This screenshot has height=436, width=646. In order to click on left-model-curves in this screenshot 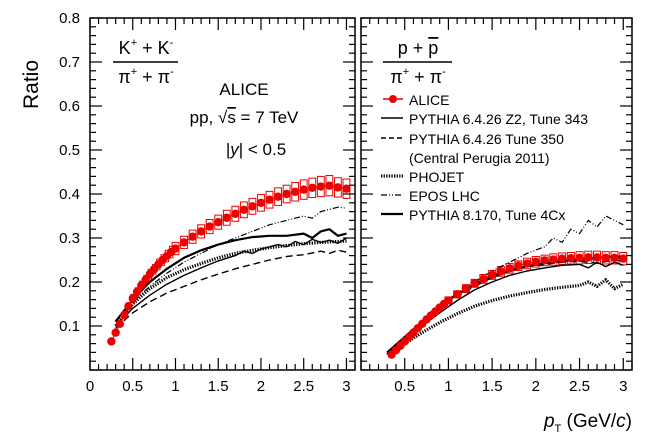, I will do `click(230, 267)`.